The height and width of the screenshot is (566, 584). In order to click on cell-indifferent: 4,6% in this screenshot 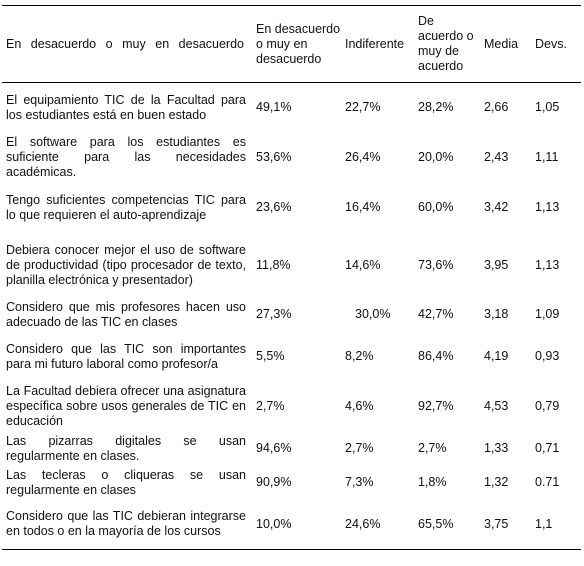, I will do `click(359, 406)`.